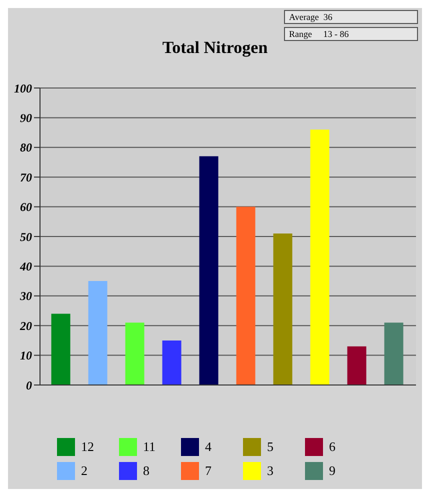 The height and width of the screenshot is (497, 430). What do you see at coordinates (26, 147) in the screenshot?
I see `y-tick-label: 80` at bounding box center [26, 147].